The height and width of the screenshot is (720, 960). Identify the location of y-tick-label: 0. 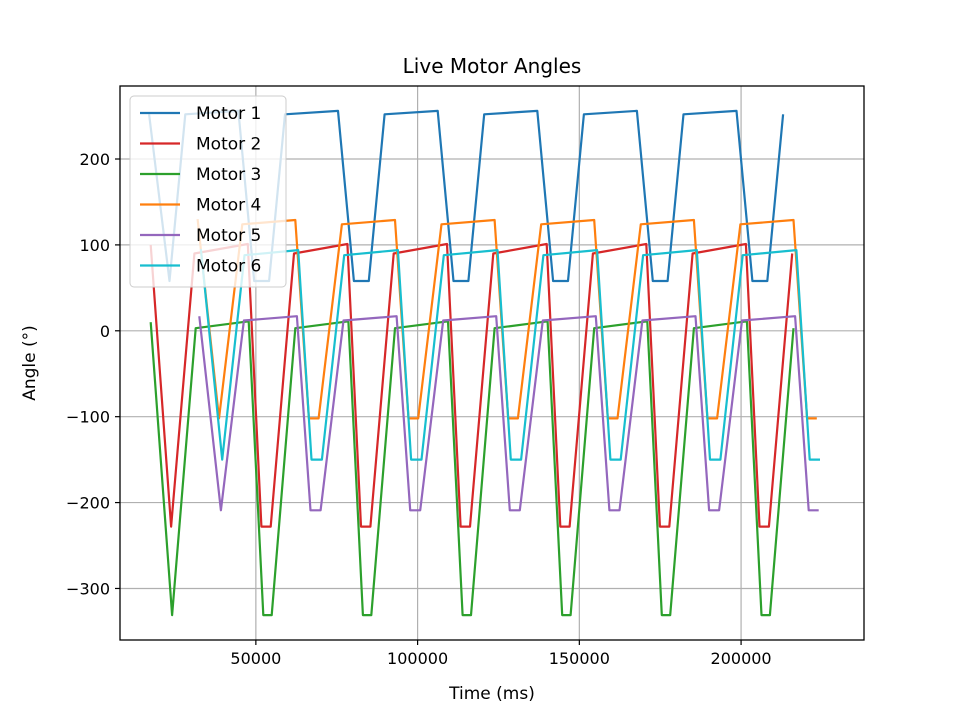
(105, 331).